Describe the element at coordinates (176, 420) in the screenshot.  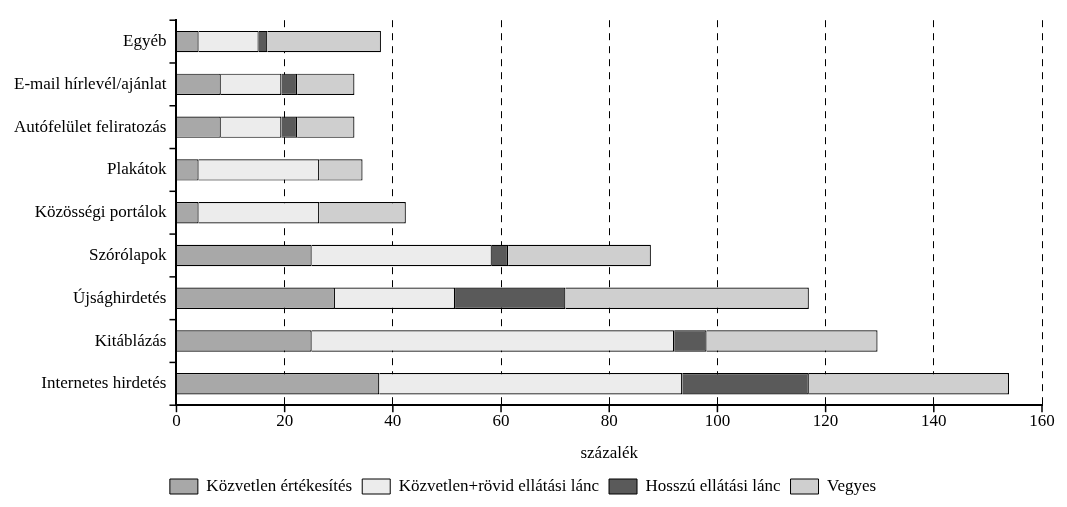
I see `x-tick-label: 0` at that location.